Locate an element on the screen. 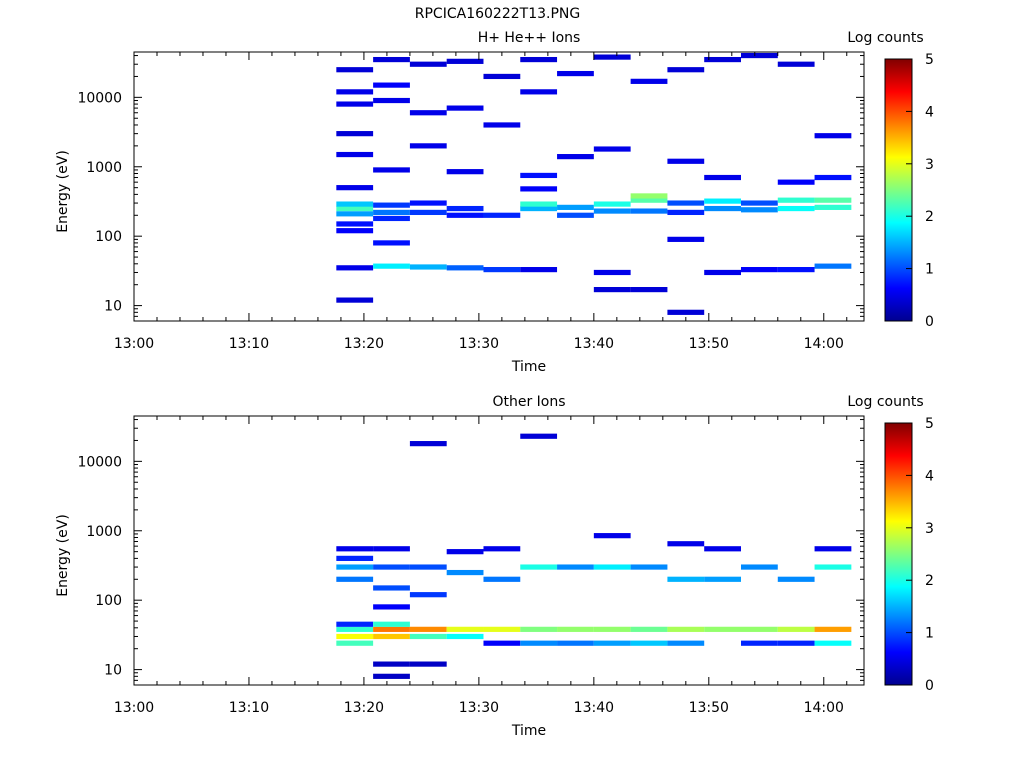 This screenshot has width=1024, height=768. x-axis-label: Time is located at coordinates (528, 367).